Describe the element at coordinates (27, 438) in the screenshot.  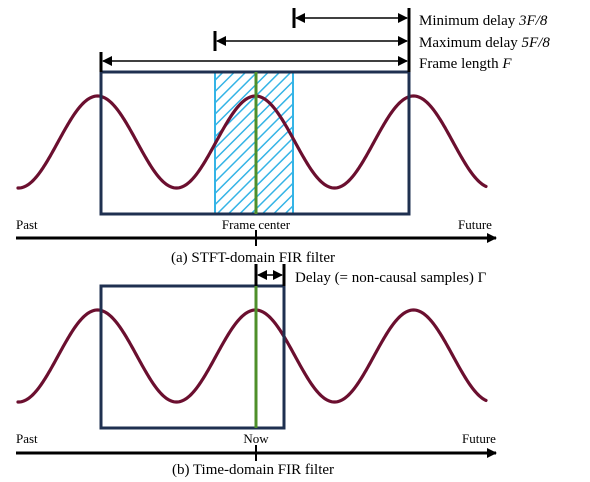
I see `axis-past-label-b: Past` at that location.